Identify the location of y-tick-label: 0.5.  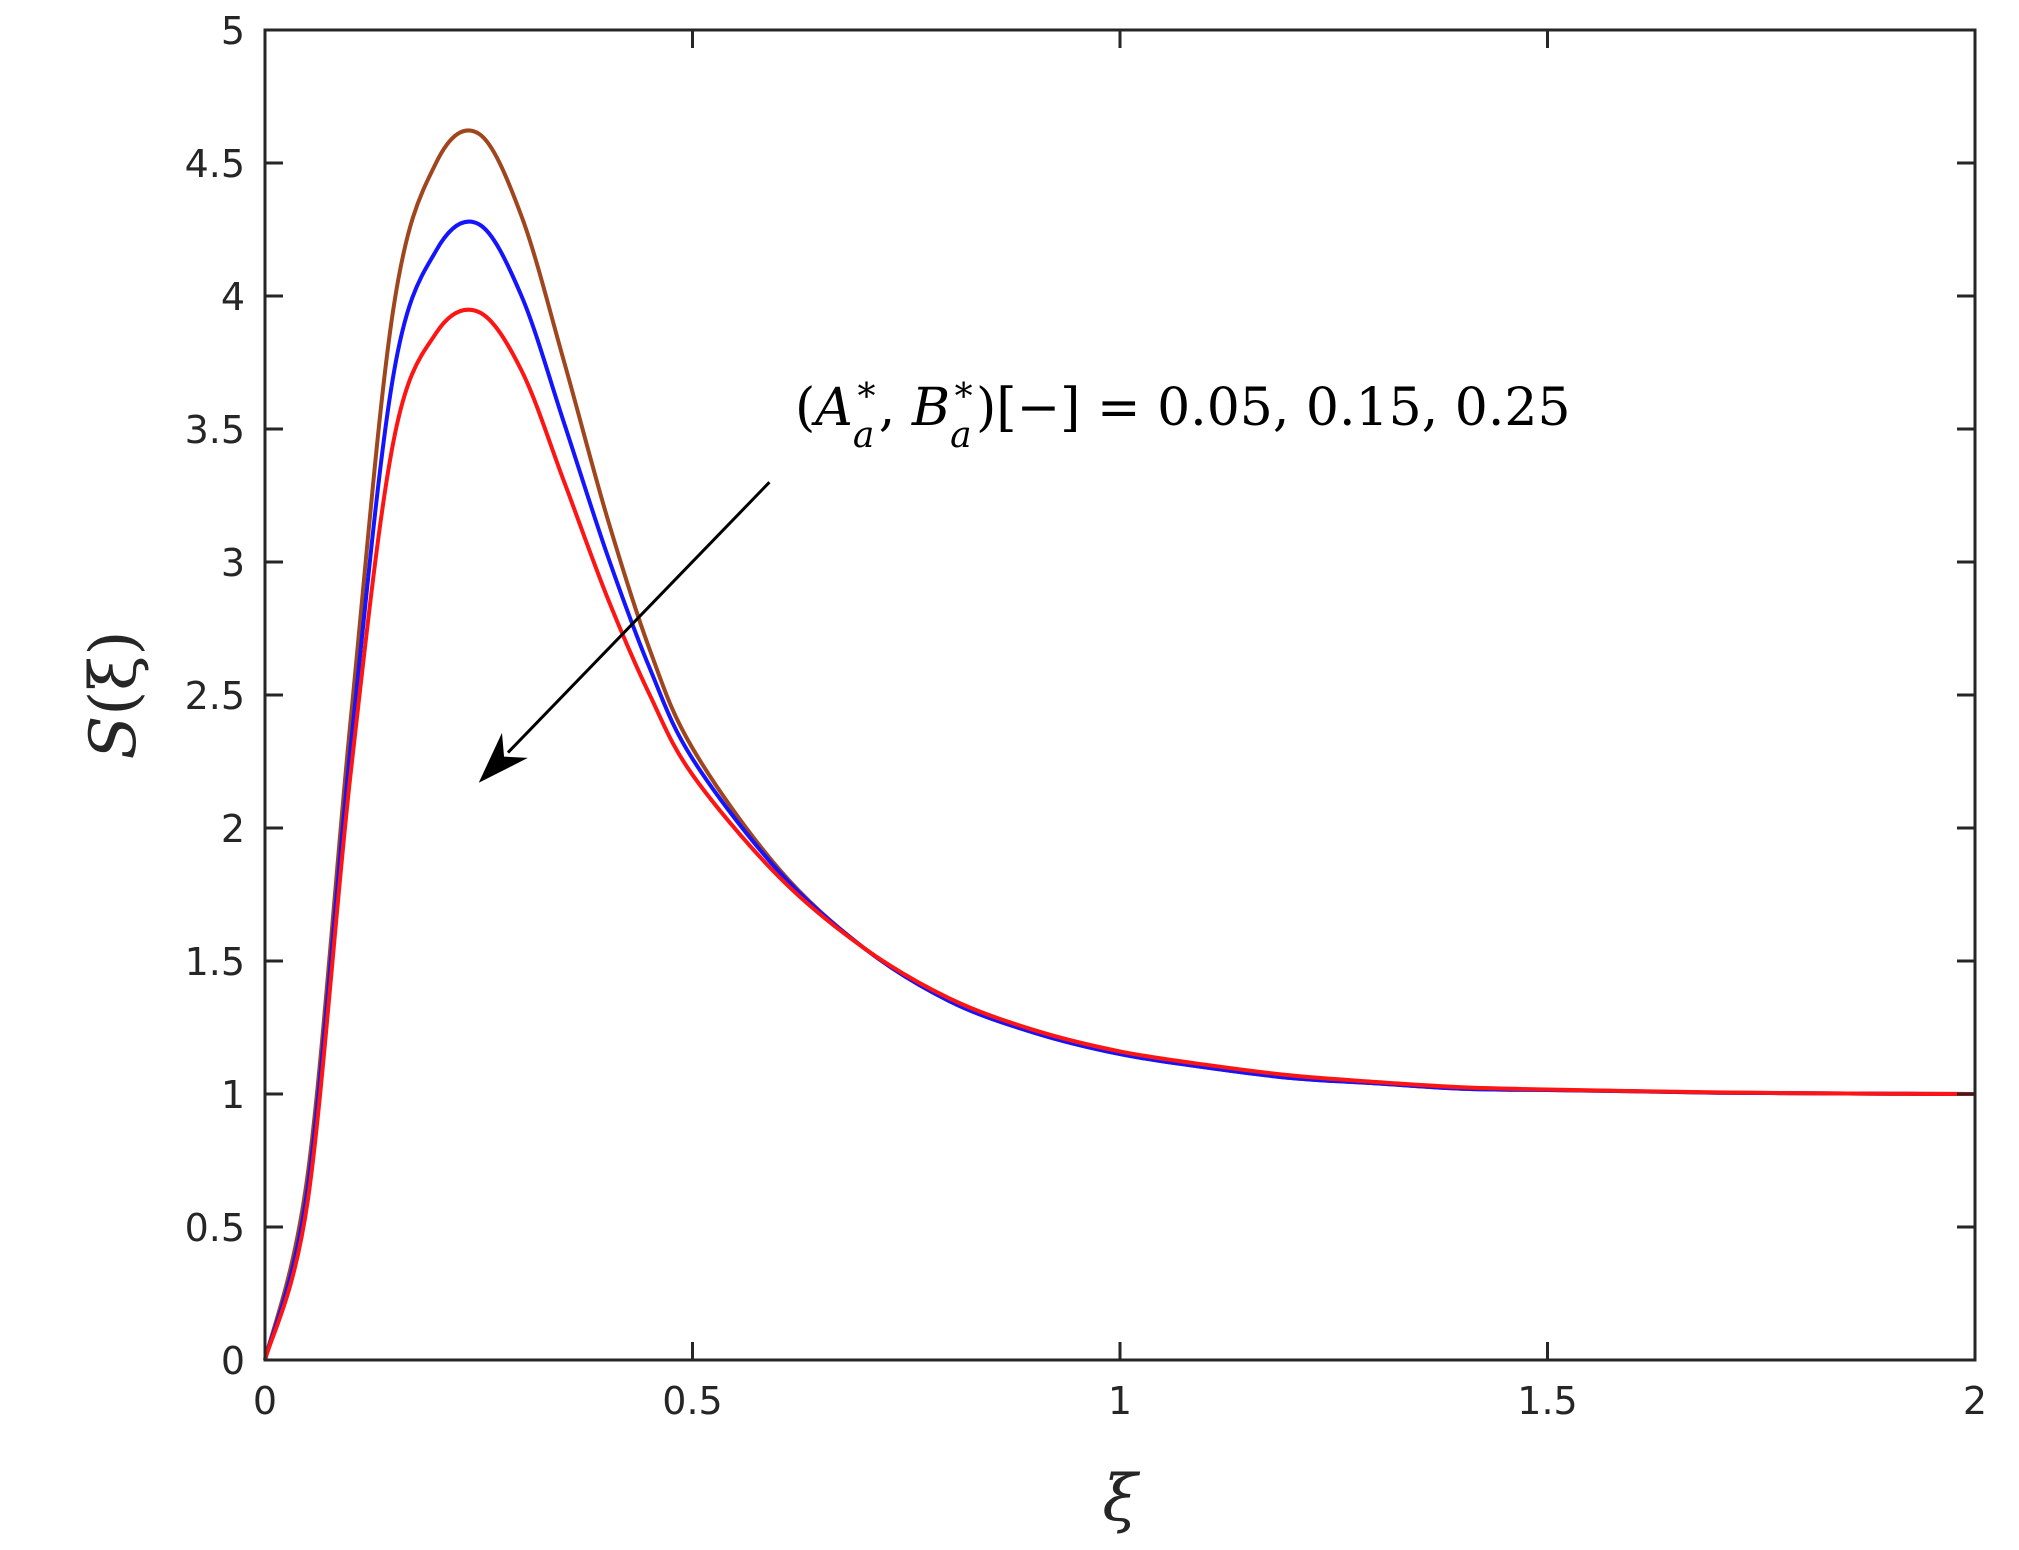
(215, 1228).